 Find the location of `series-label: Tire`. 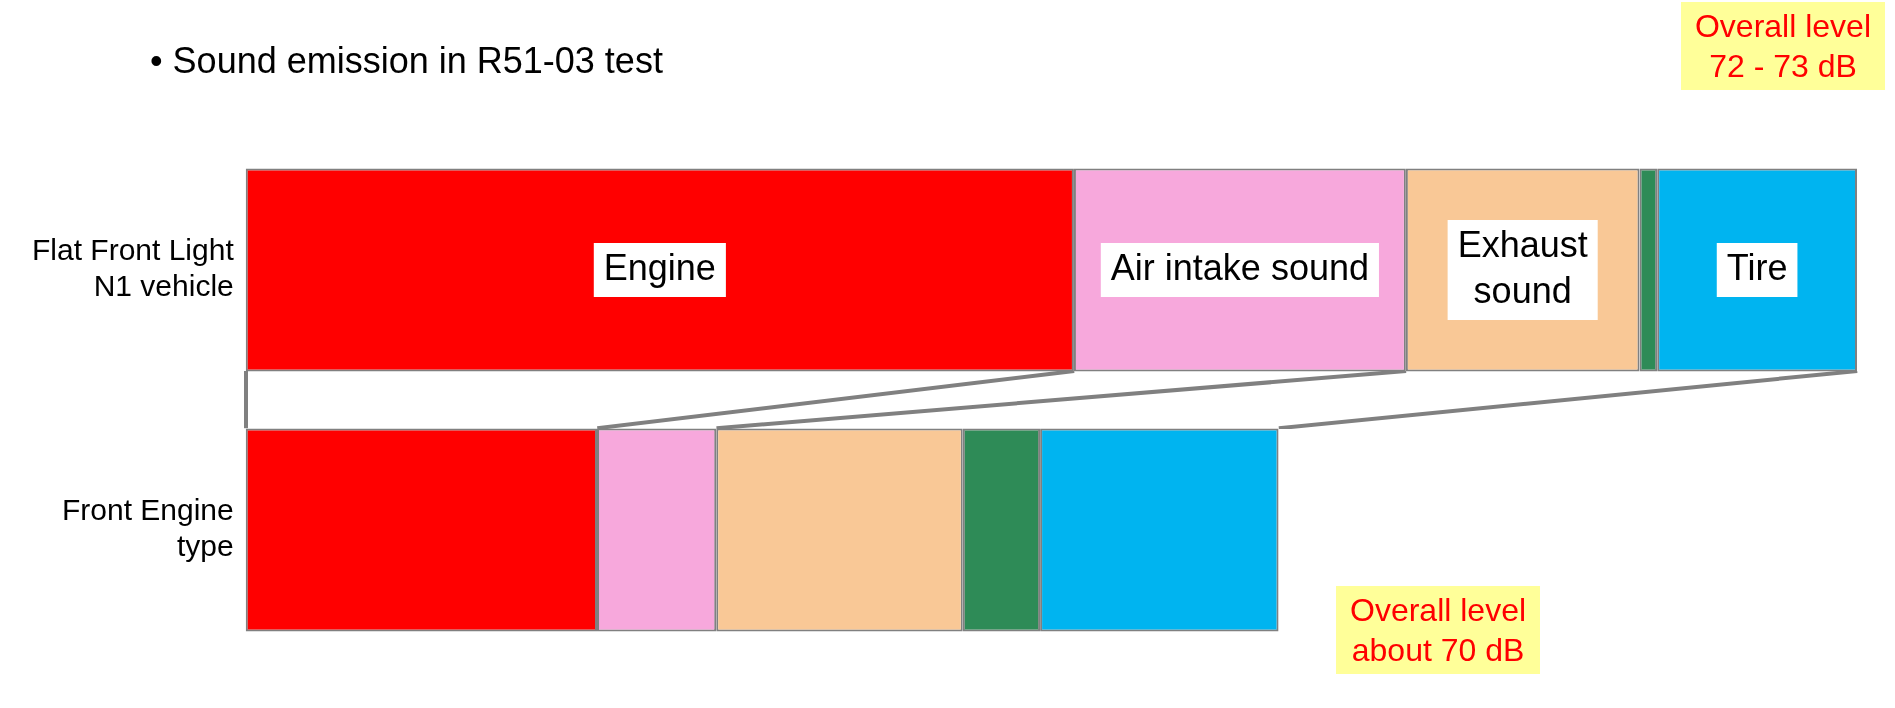

series-label: Tire is located at coordinates (1757, 267).